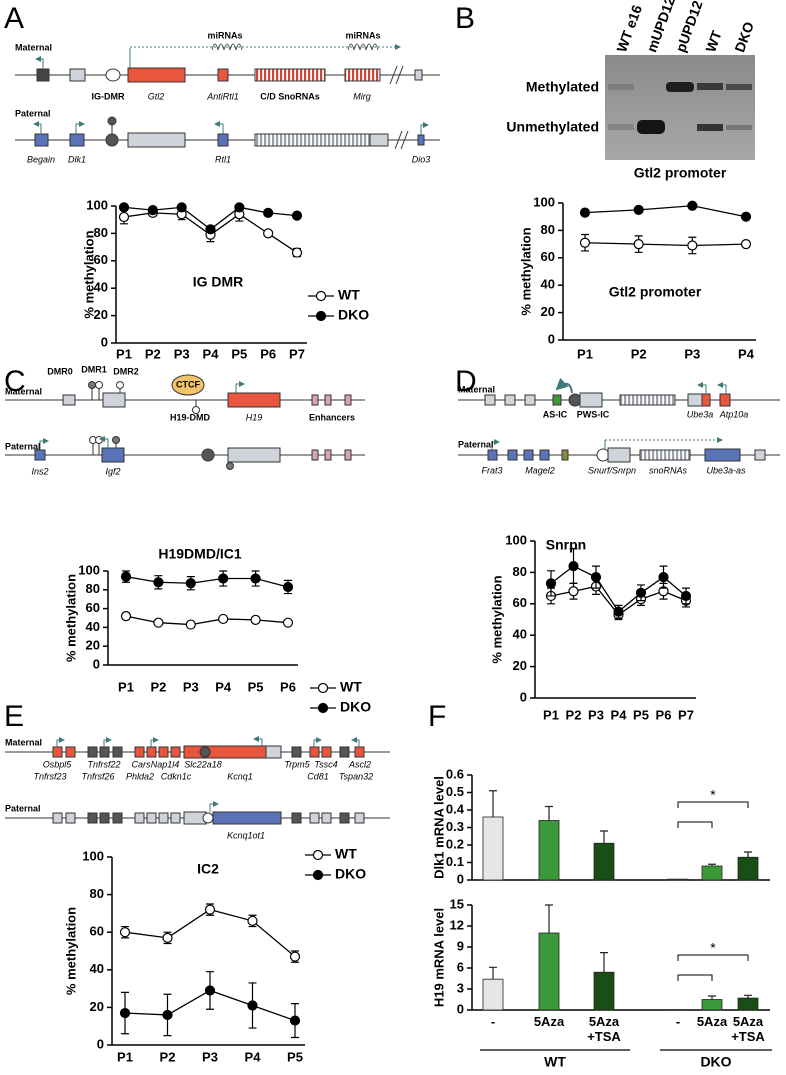 Image resolution: width=786 pixels, height=1075 pixels. Describe the element at coordinates (665, 211) in the screenshot. I see `series-line` at that location.